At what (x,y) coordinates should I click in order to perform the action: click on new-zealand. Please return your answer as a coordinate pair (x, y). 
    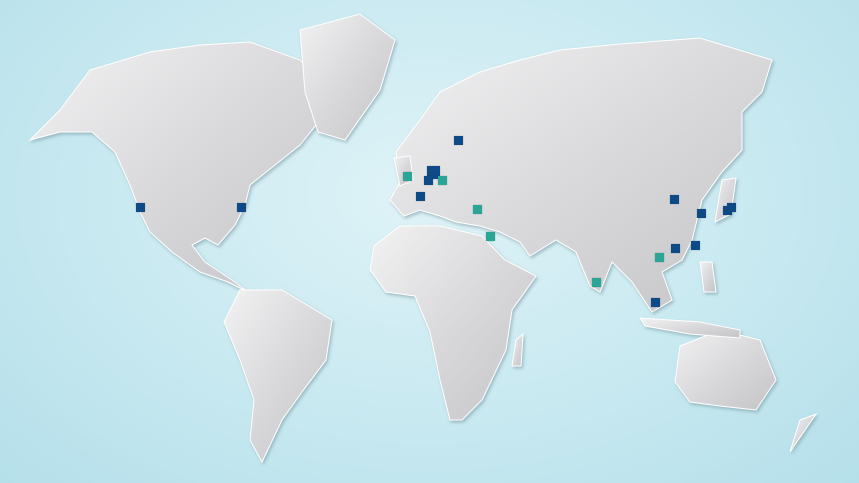
    Looking at the image, I should click on (803, 432).